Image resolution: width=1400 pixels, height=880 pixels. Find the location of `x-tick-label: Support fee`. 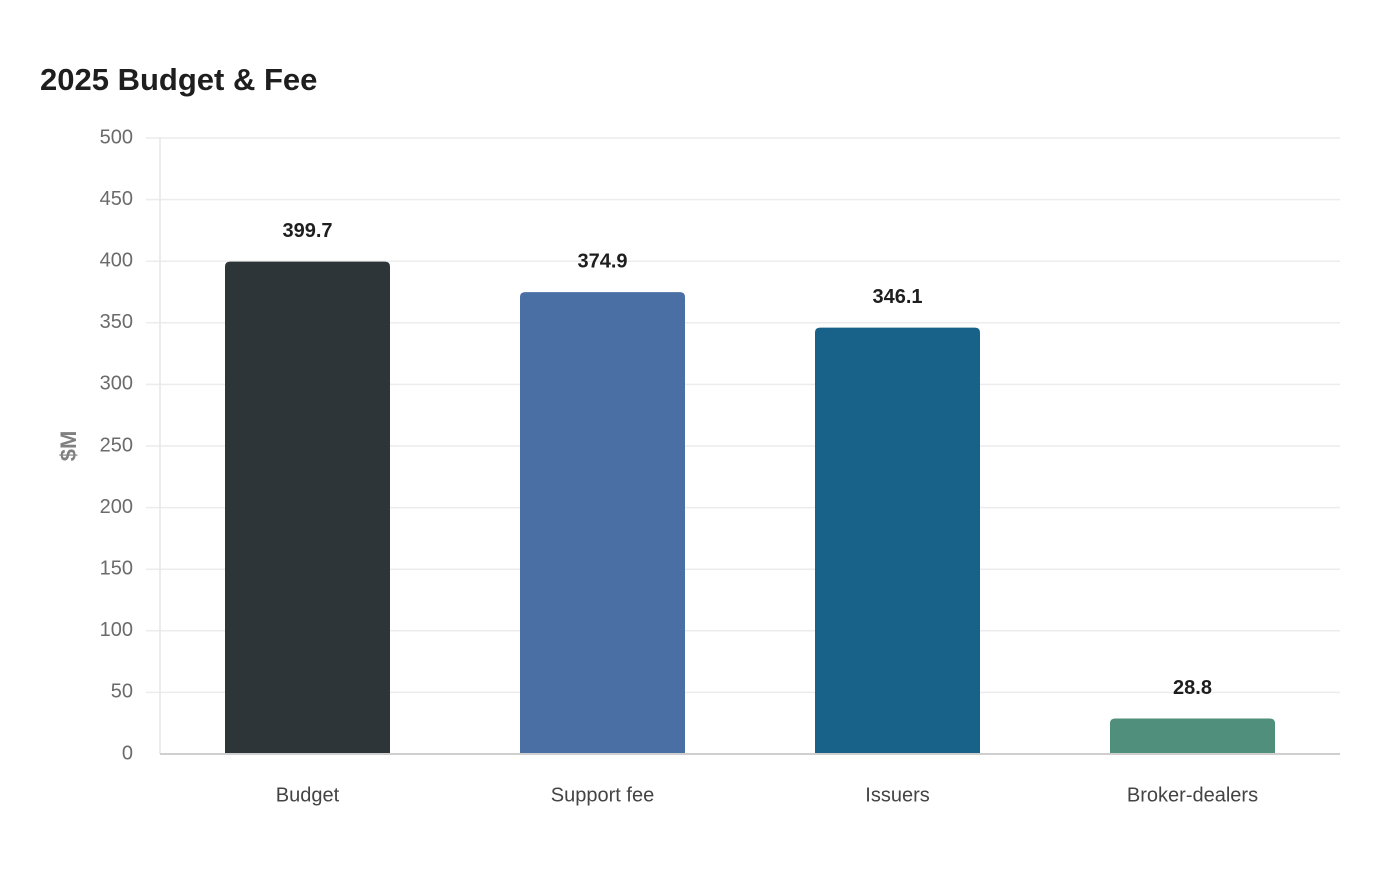

x-tick-label: Support fee is located at coordinates (602, 795).